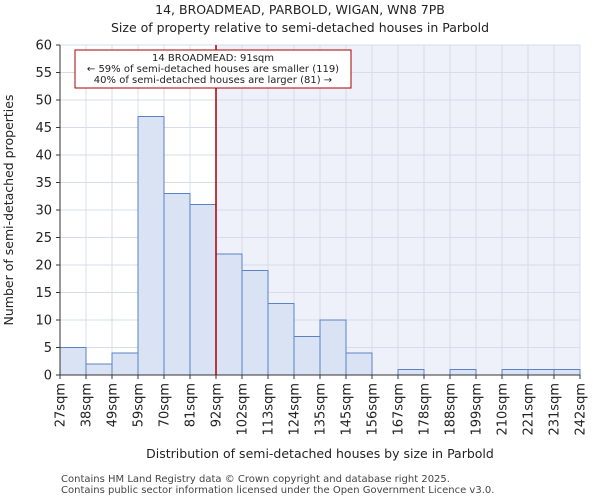 The height and width of the screenshot is (500, 600). I want to click on bar-59sqm, so click(151, 246).